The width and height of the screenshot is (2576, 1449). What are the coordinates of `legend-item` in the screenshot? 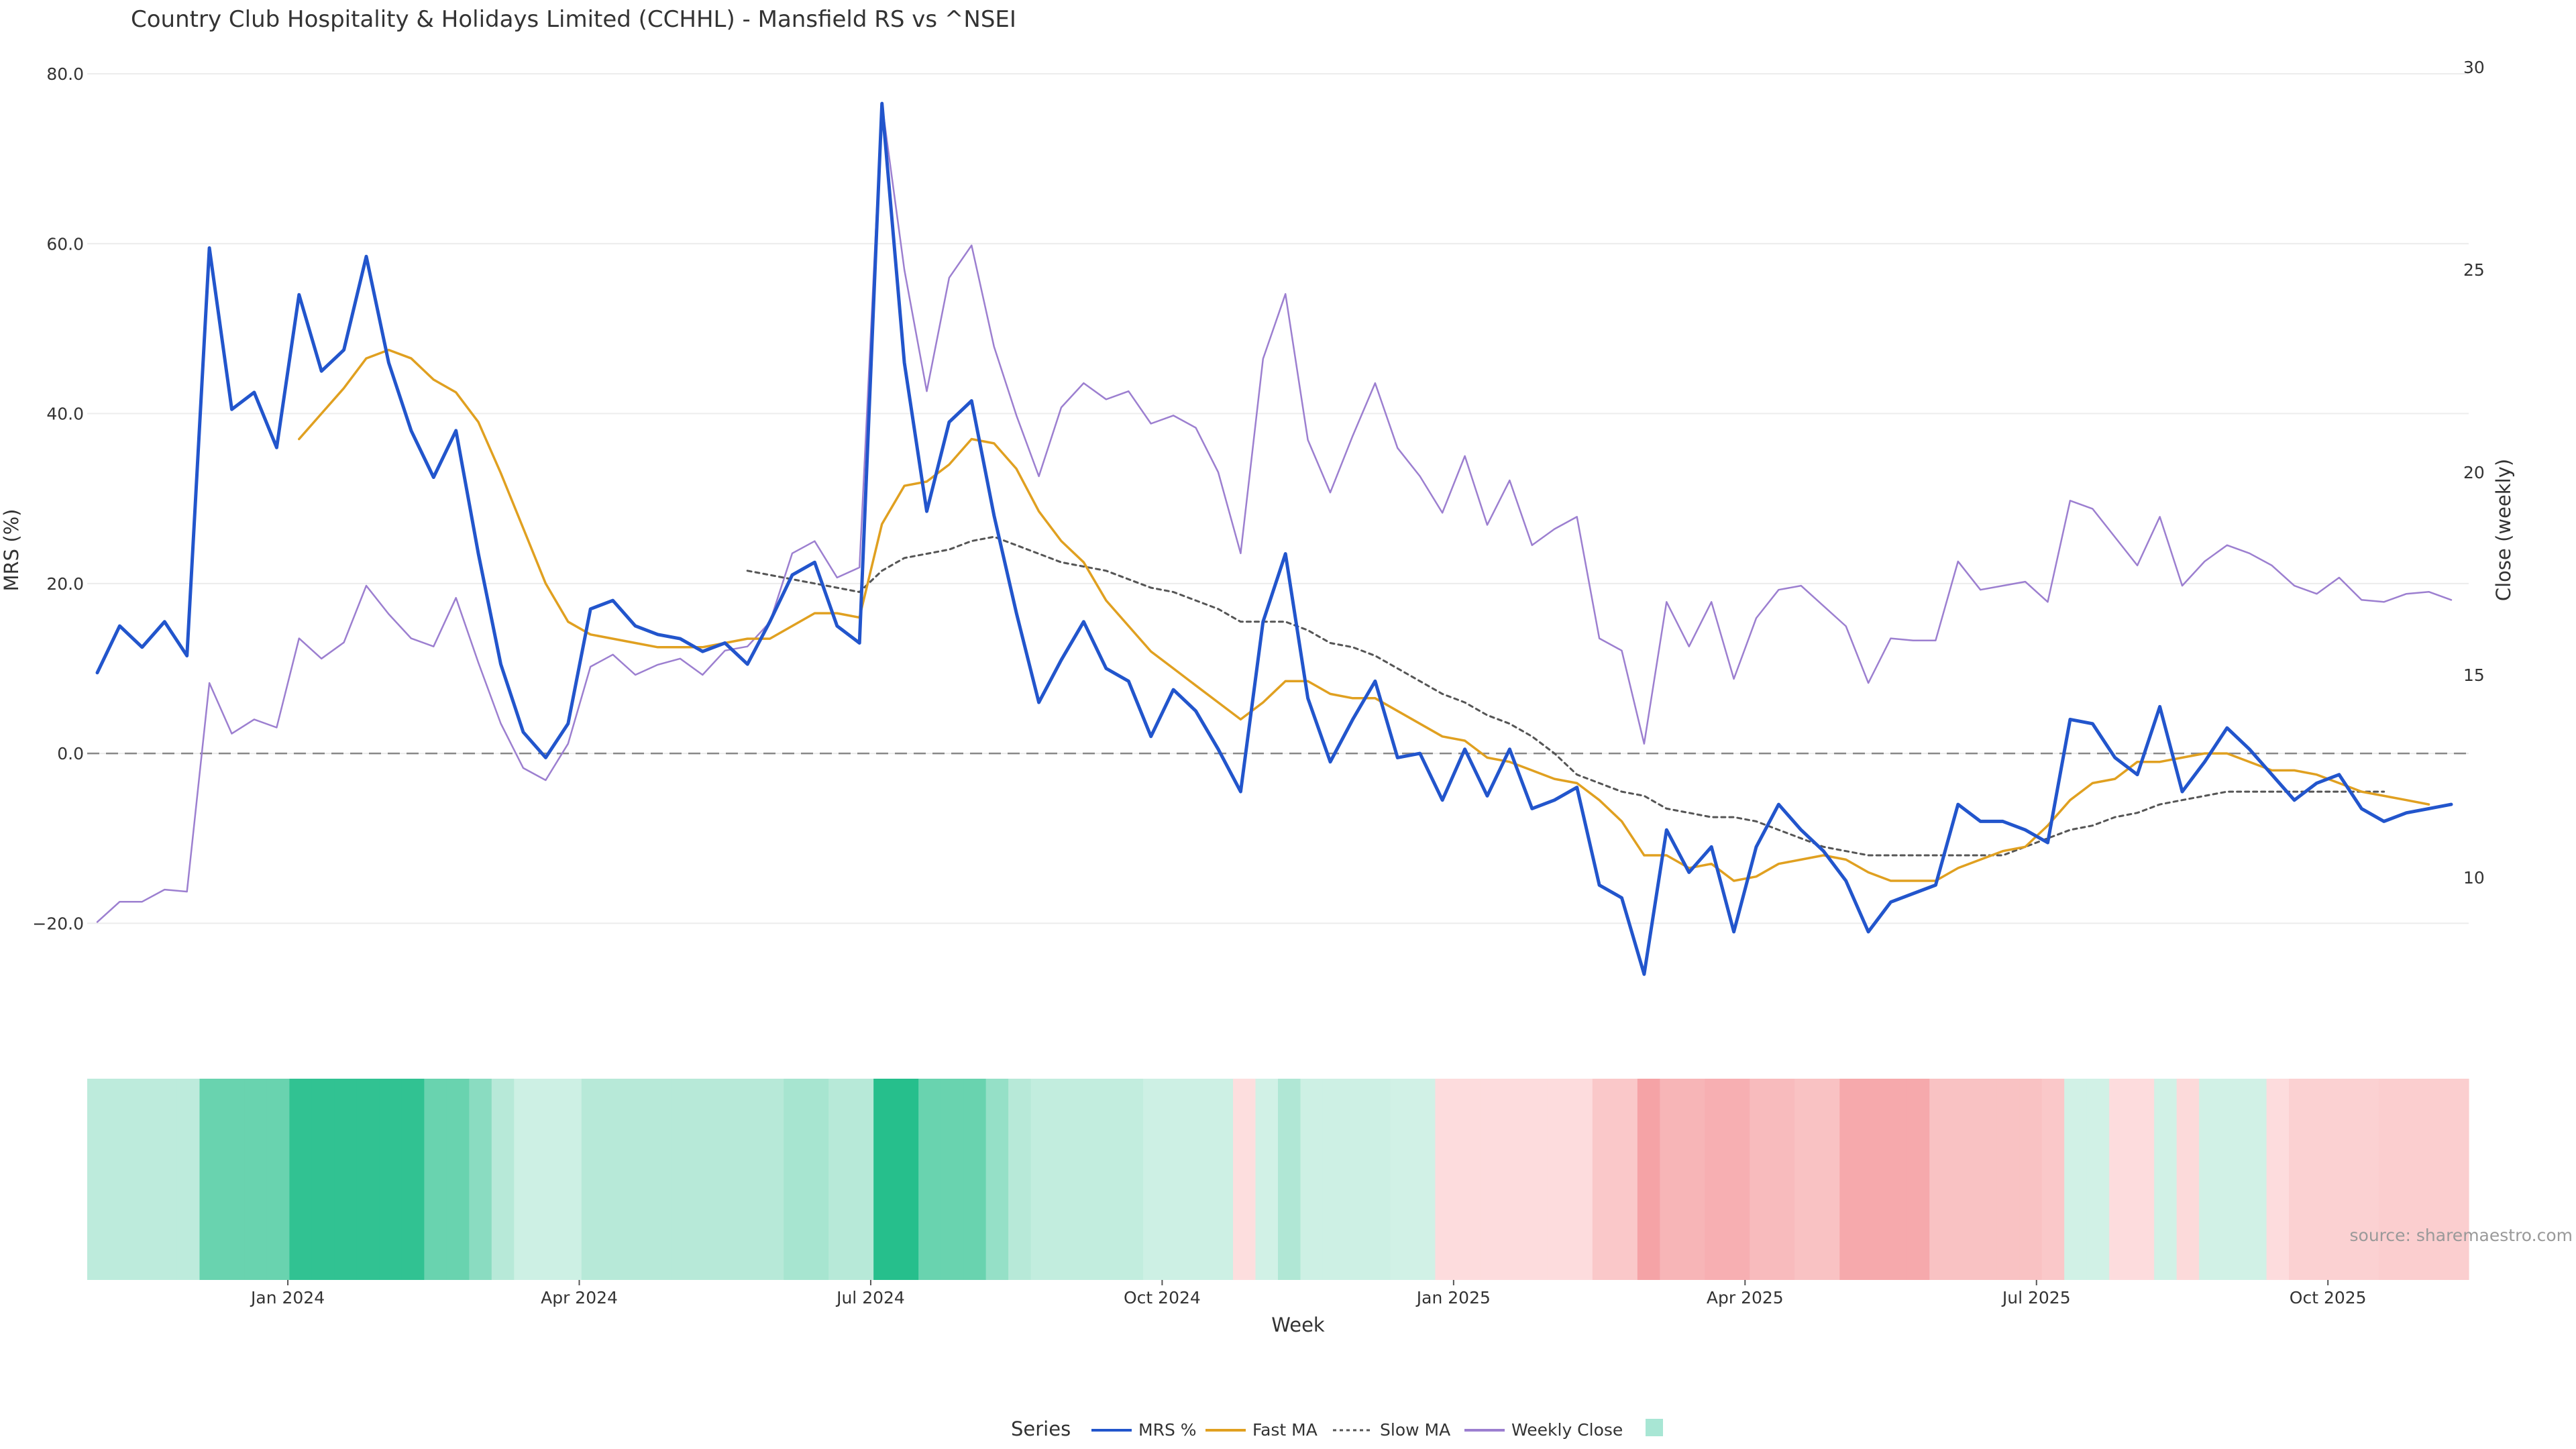 It's located at (1654, 1427).